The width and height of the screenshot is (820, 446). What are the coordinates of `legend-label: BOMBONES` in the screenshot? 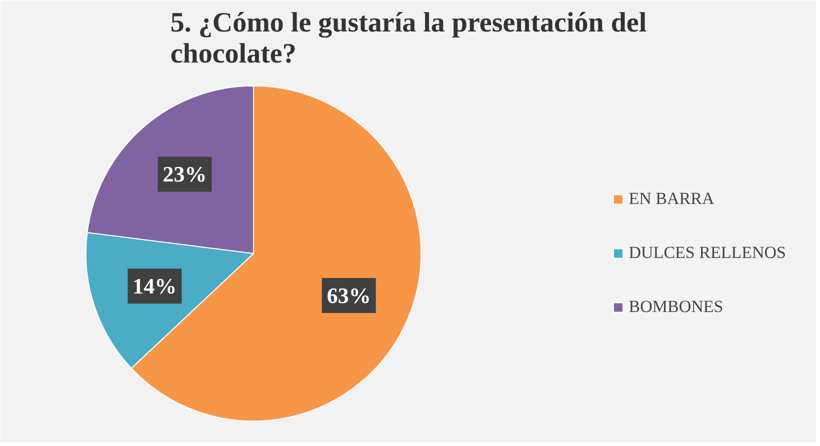 It's located at (676, 307).